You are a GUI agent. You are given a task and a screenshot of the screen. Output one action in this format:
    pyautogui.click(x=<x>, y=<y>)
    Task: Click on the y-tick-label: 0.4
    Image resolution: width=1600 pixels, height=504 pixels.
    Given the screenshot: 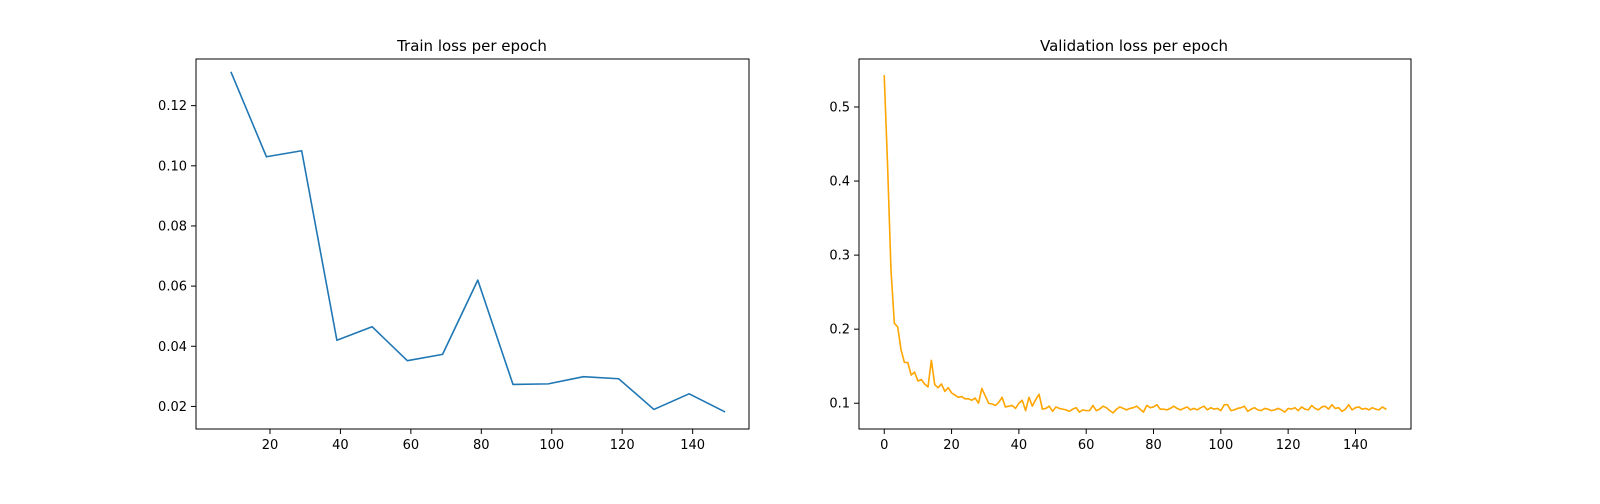 What is the action you would take?
    pyautogui.click(x=839, y=182)
    